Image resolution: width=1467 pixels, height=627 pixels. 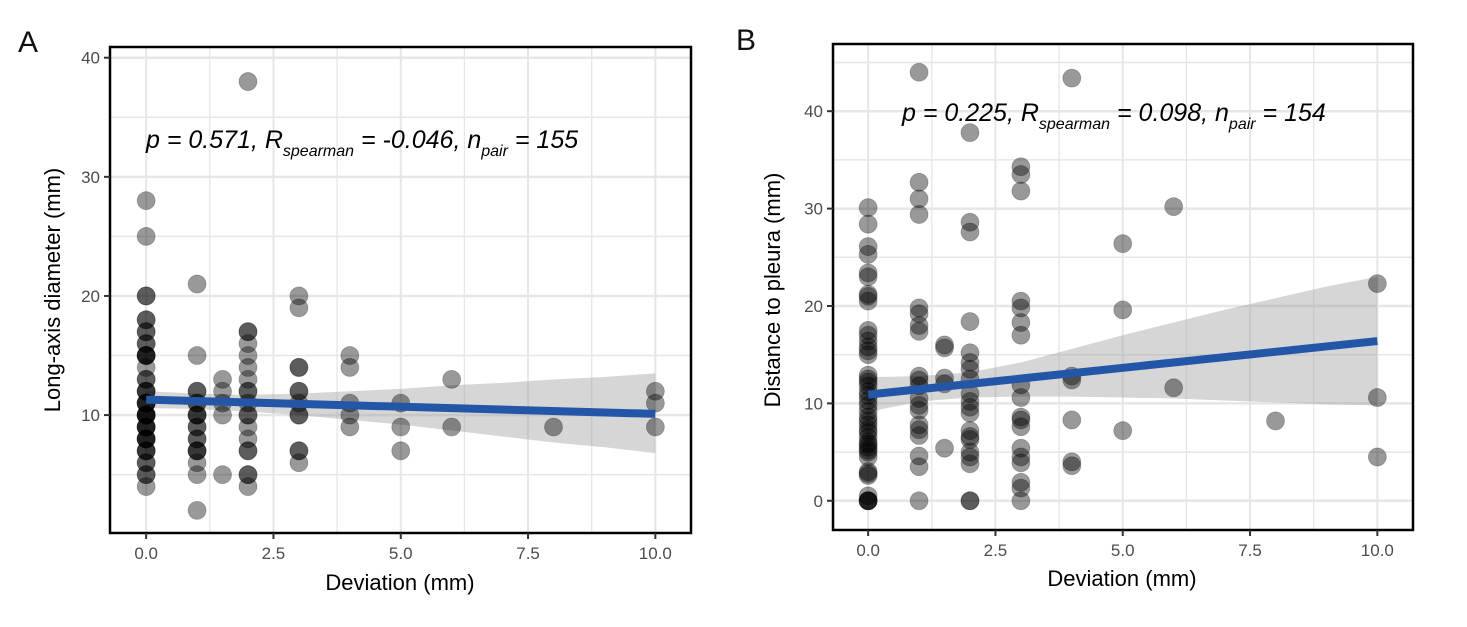 I want to click on x-tick-label: 2.5, so click(x=996, y=550).